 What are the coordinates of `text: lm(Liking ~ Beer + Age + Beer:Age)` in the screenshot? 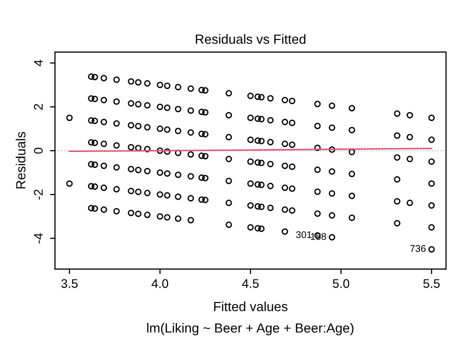 It's located at (250, 329).